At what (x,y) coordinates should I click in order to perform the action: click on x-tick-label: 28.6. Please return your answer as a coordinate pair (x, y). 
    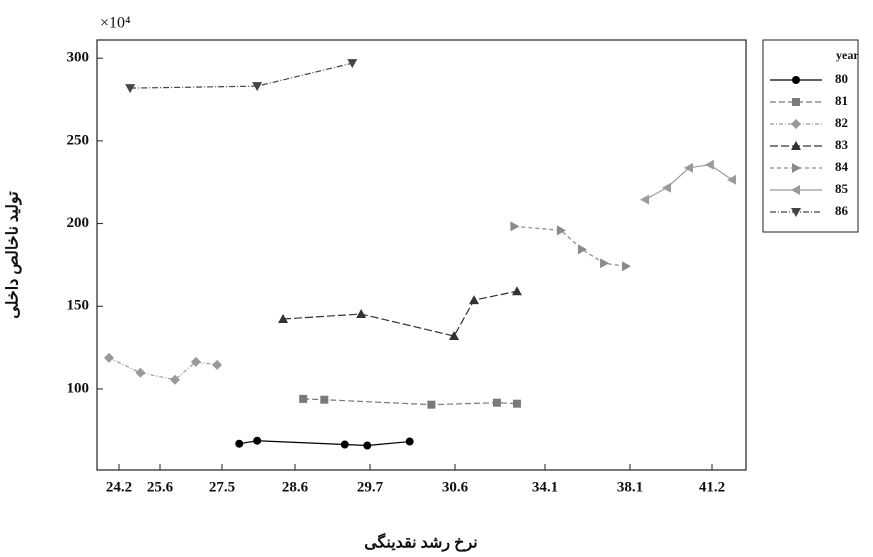
    Looking at the image, I should click on (295, 487).